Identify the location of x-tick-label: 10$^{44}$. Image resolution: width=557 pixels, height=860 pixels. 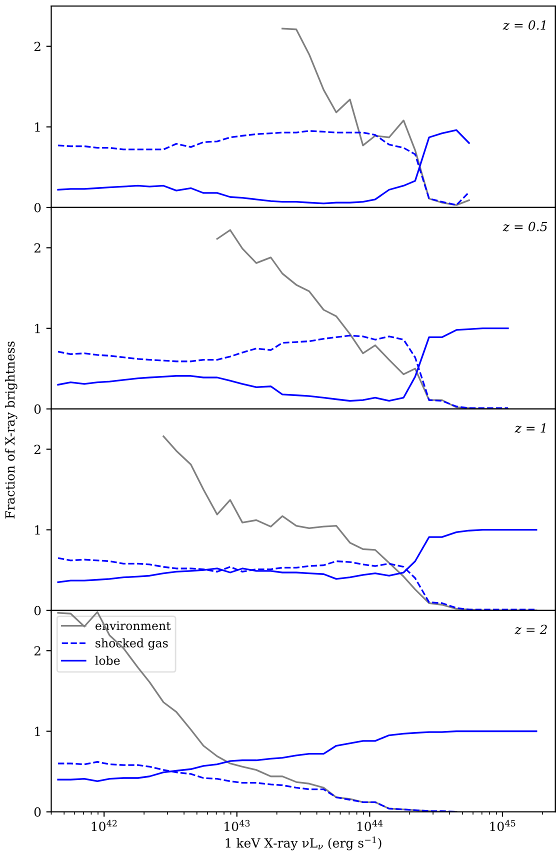
(370, 826).